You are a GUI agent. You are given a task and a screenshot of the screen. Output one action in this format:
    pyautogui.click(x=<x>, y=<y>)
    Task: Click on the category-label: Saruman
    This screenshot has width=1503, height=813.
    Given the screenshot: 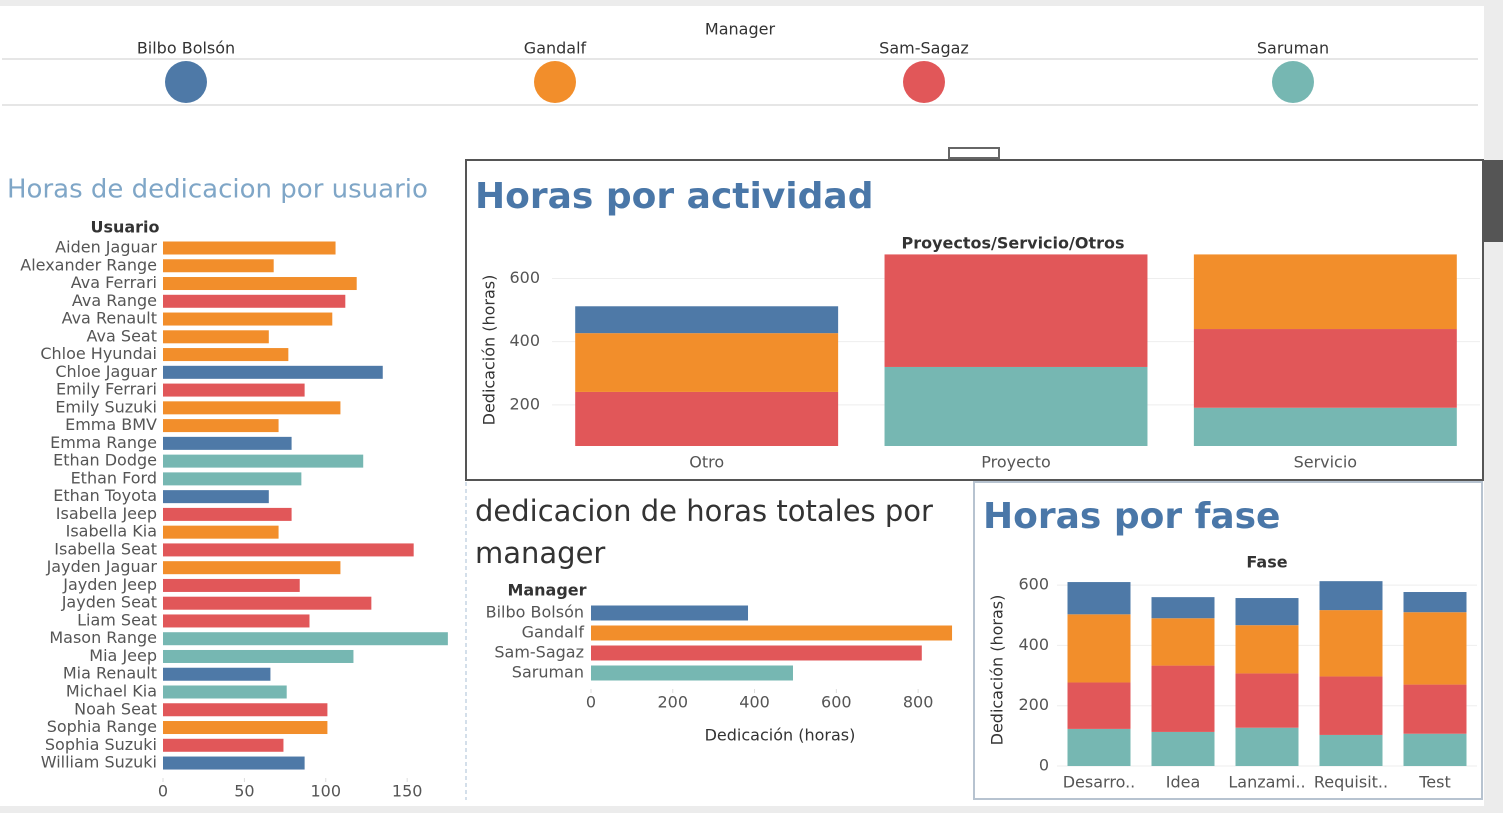 What is the action you would take?
    pyautogui.click(x=548, y=672)
    